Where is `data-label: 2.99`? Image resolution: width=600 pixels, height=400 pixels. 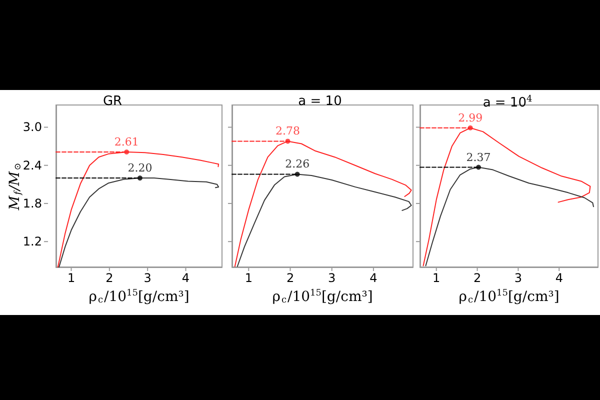 data-label: 2.99 is located at coordinates (470, 117).